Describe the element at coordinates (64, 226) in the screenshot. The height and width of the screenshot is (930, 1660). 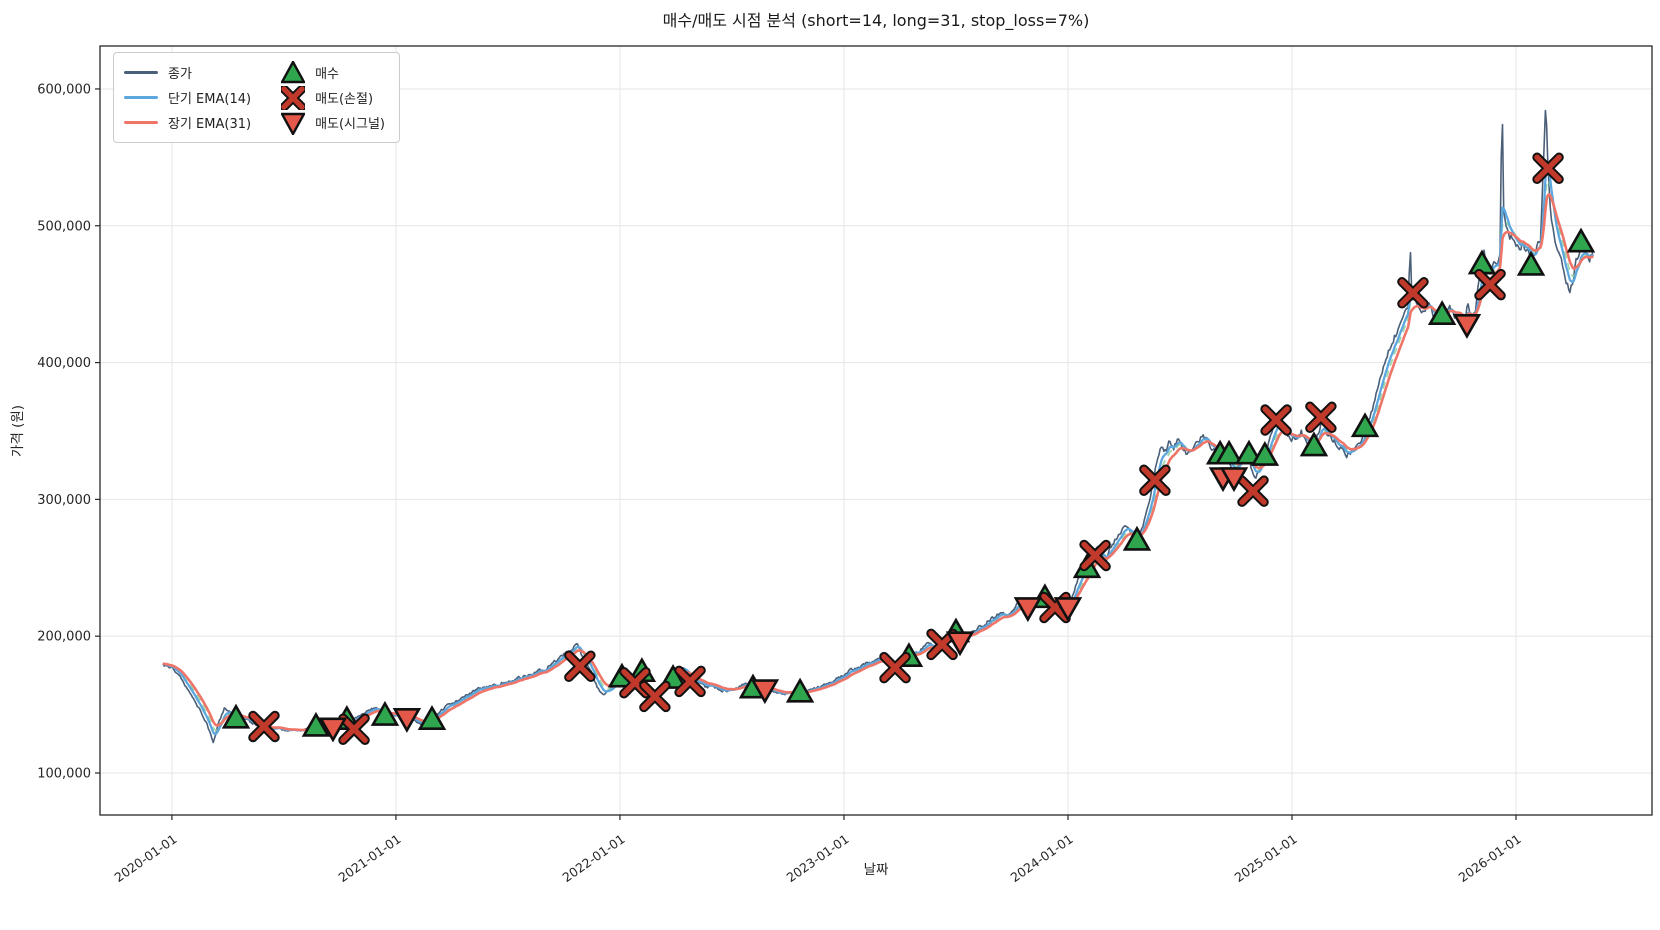
I see `y-tick-label: 500,000` at that location.